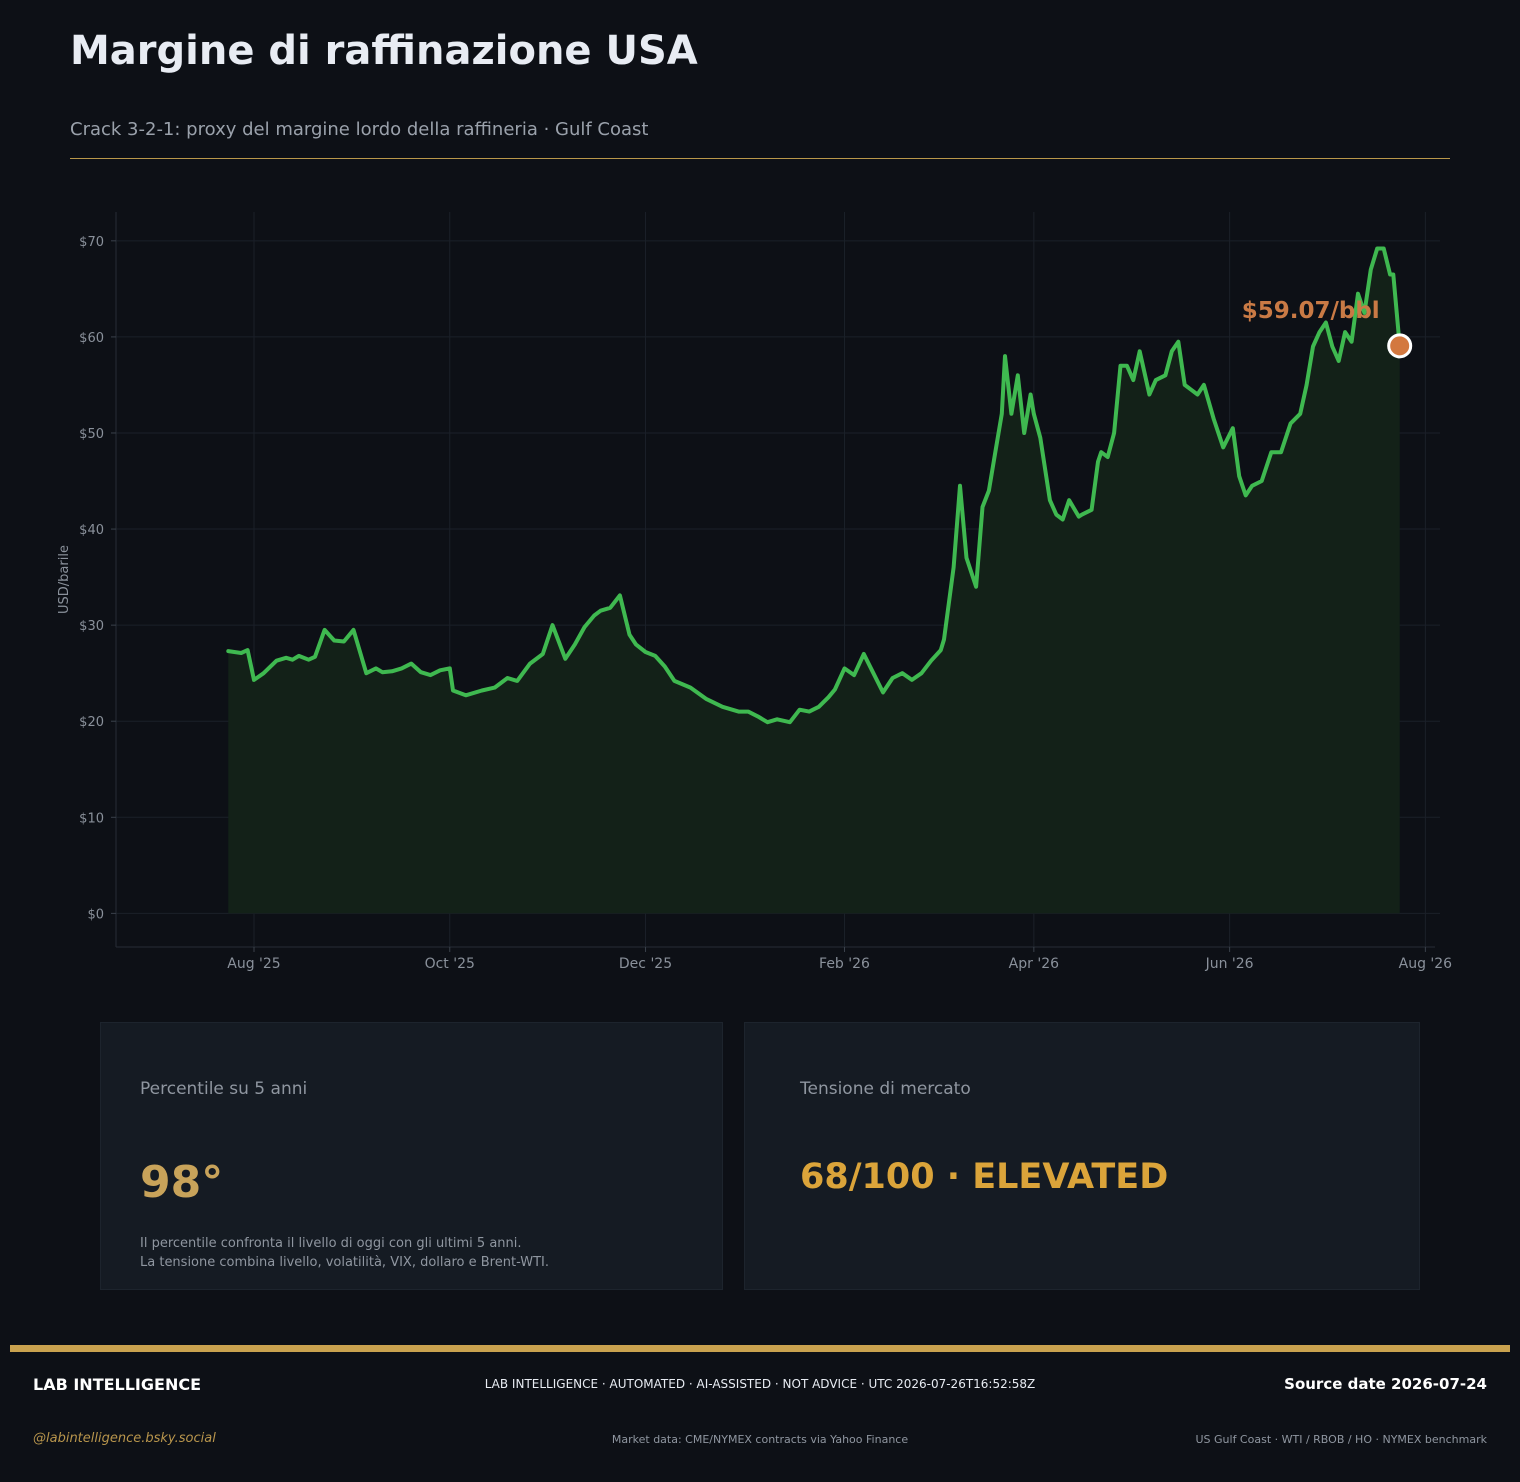 This screenshot has width=1520, height=1482. Describe the element at coordinates (117, 1384) in the screenshot. I see `footer-brand: LAB INTELLIGENCE` at that location.